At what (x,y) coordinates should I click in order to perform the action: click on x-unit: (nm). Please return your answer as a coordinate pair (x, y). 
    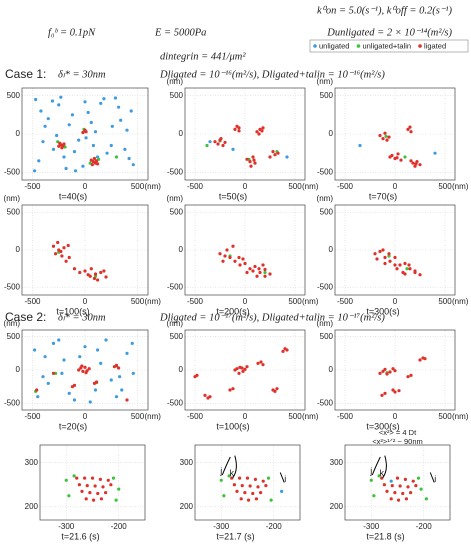
    Looking at the image, I should click on (153, 416).